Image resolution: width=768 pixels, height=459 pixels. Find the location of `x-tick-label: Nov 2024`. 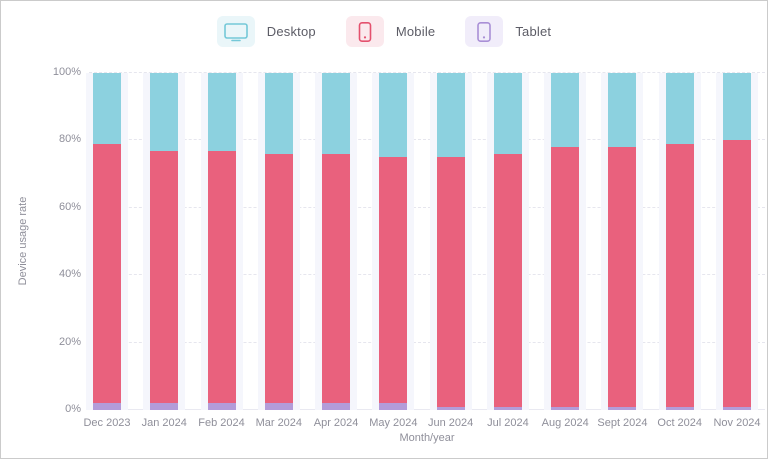

x-tick-label: Nov 2024 is located at coordinates (737, 423).